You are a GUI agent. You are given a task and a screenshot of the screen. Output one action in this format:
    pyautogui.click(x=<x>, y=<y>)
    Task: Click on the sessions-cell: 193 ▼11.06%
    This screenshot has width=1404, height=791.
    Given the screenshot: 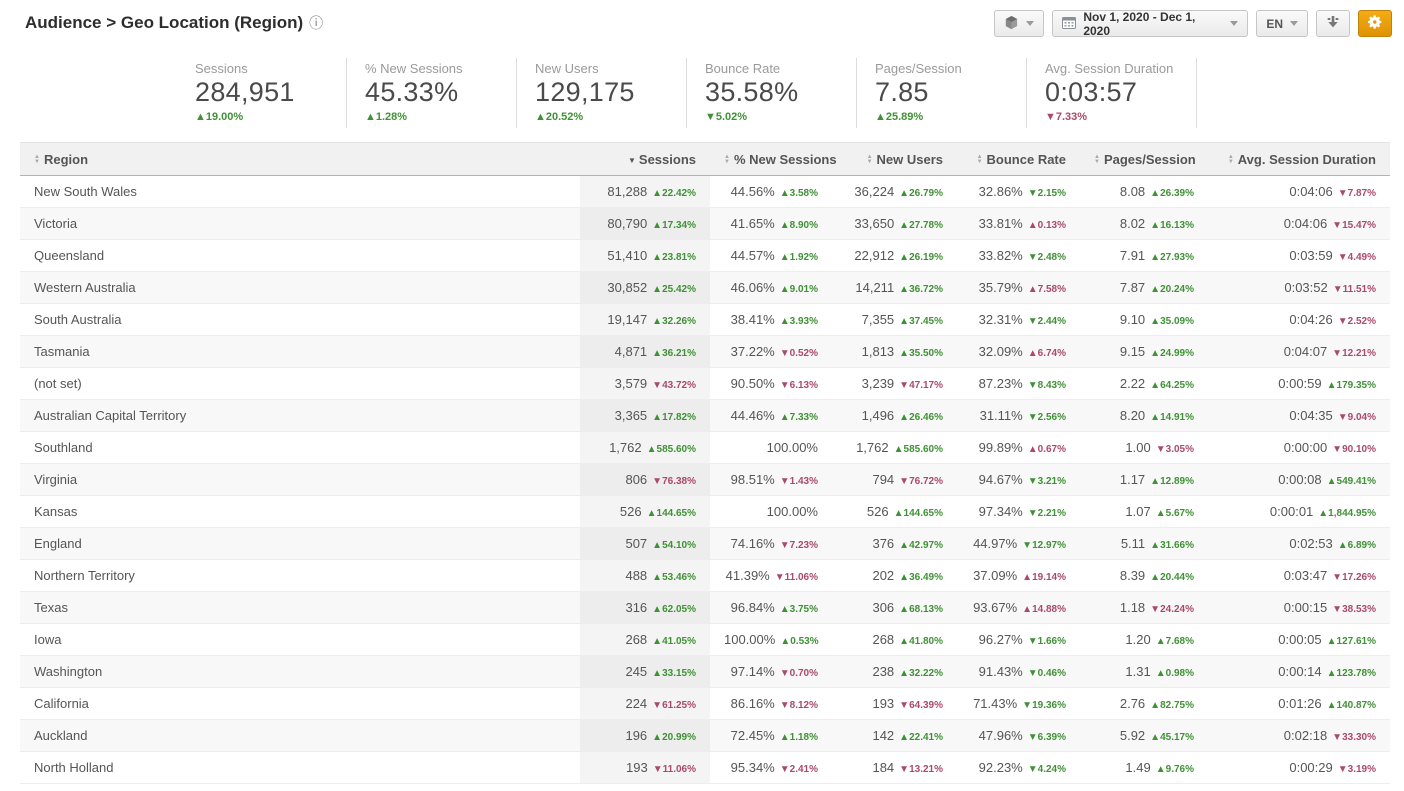 What is the action you would take?
    pyautogui.click(x=645, y=767)
    